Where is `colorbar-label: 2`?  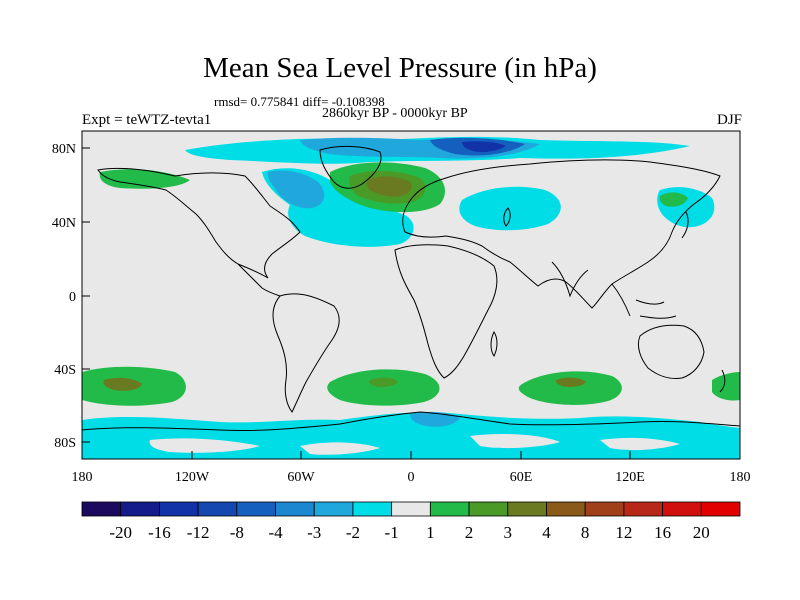 colorbar-label: 2 is located at coordinates (469, 532).